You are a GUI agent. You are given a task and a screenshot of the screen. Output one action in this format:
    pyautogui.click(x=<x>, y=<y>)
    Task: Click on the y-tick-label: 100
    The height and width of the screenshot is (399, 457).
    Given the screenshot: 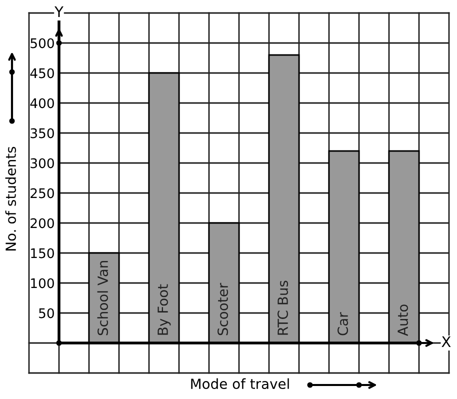 What is the action you would take?
    pyautogui.click(x=42, y=283)
    